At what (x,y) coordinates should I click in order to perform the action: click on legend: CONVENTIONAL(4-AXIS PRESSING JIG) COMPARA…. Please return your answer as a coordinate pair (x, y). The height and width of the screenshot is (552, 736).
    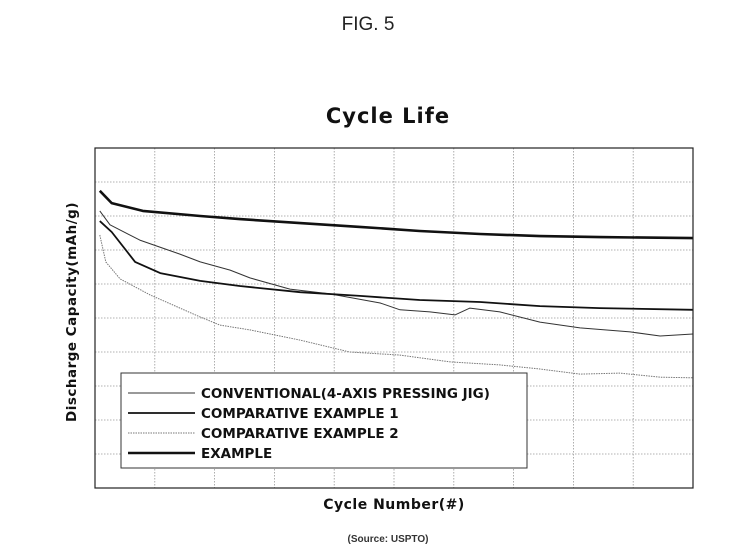
    Looking at the image, I should click on (324, 420).